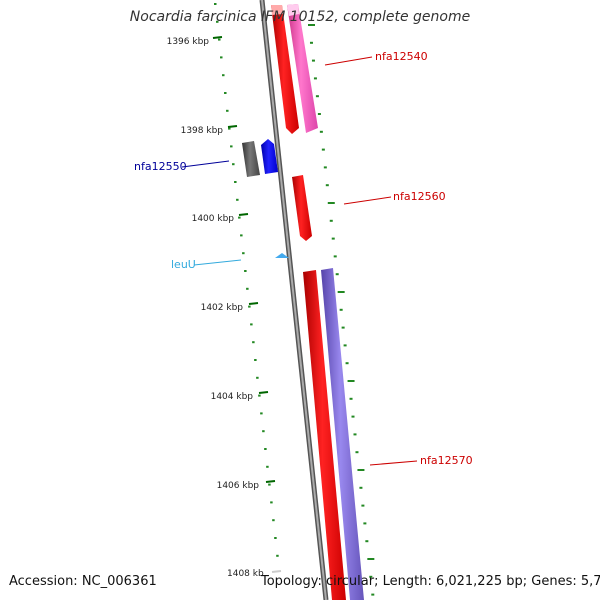 This screenshot has height=604, width=600. Describe the element at coordinates (251, 159) in the screenshot. I see `gene-grey` at that location.